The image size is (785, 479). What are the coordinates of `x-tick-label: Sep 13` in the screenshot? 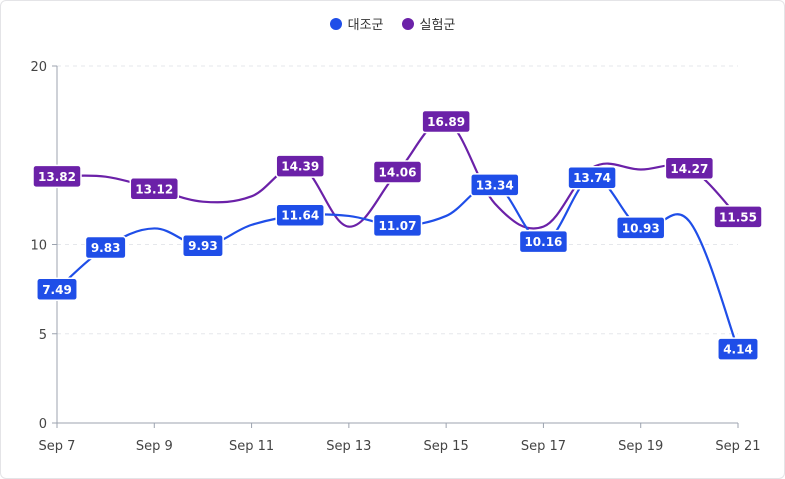 It's located at (348, 446).